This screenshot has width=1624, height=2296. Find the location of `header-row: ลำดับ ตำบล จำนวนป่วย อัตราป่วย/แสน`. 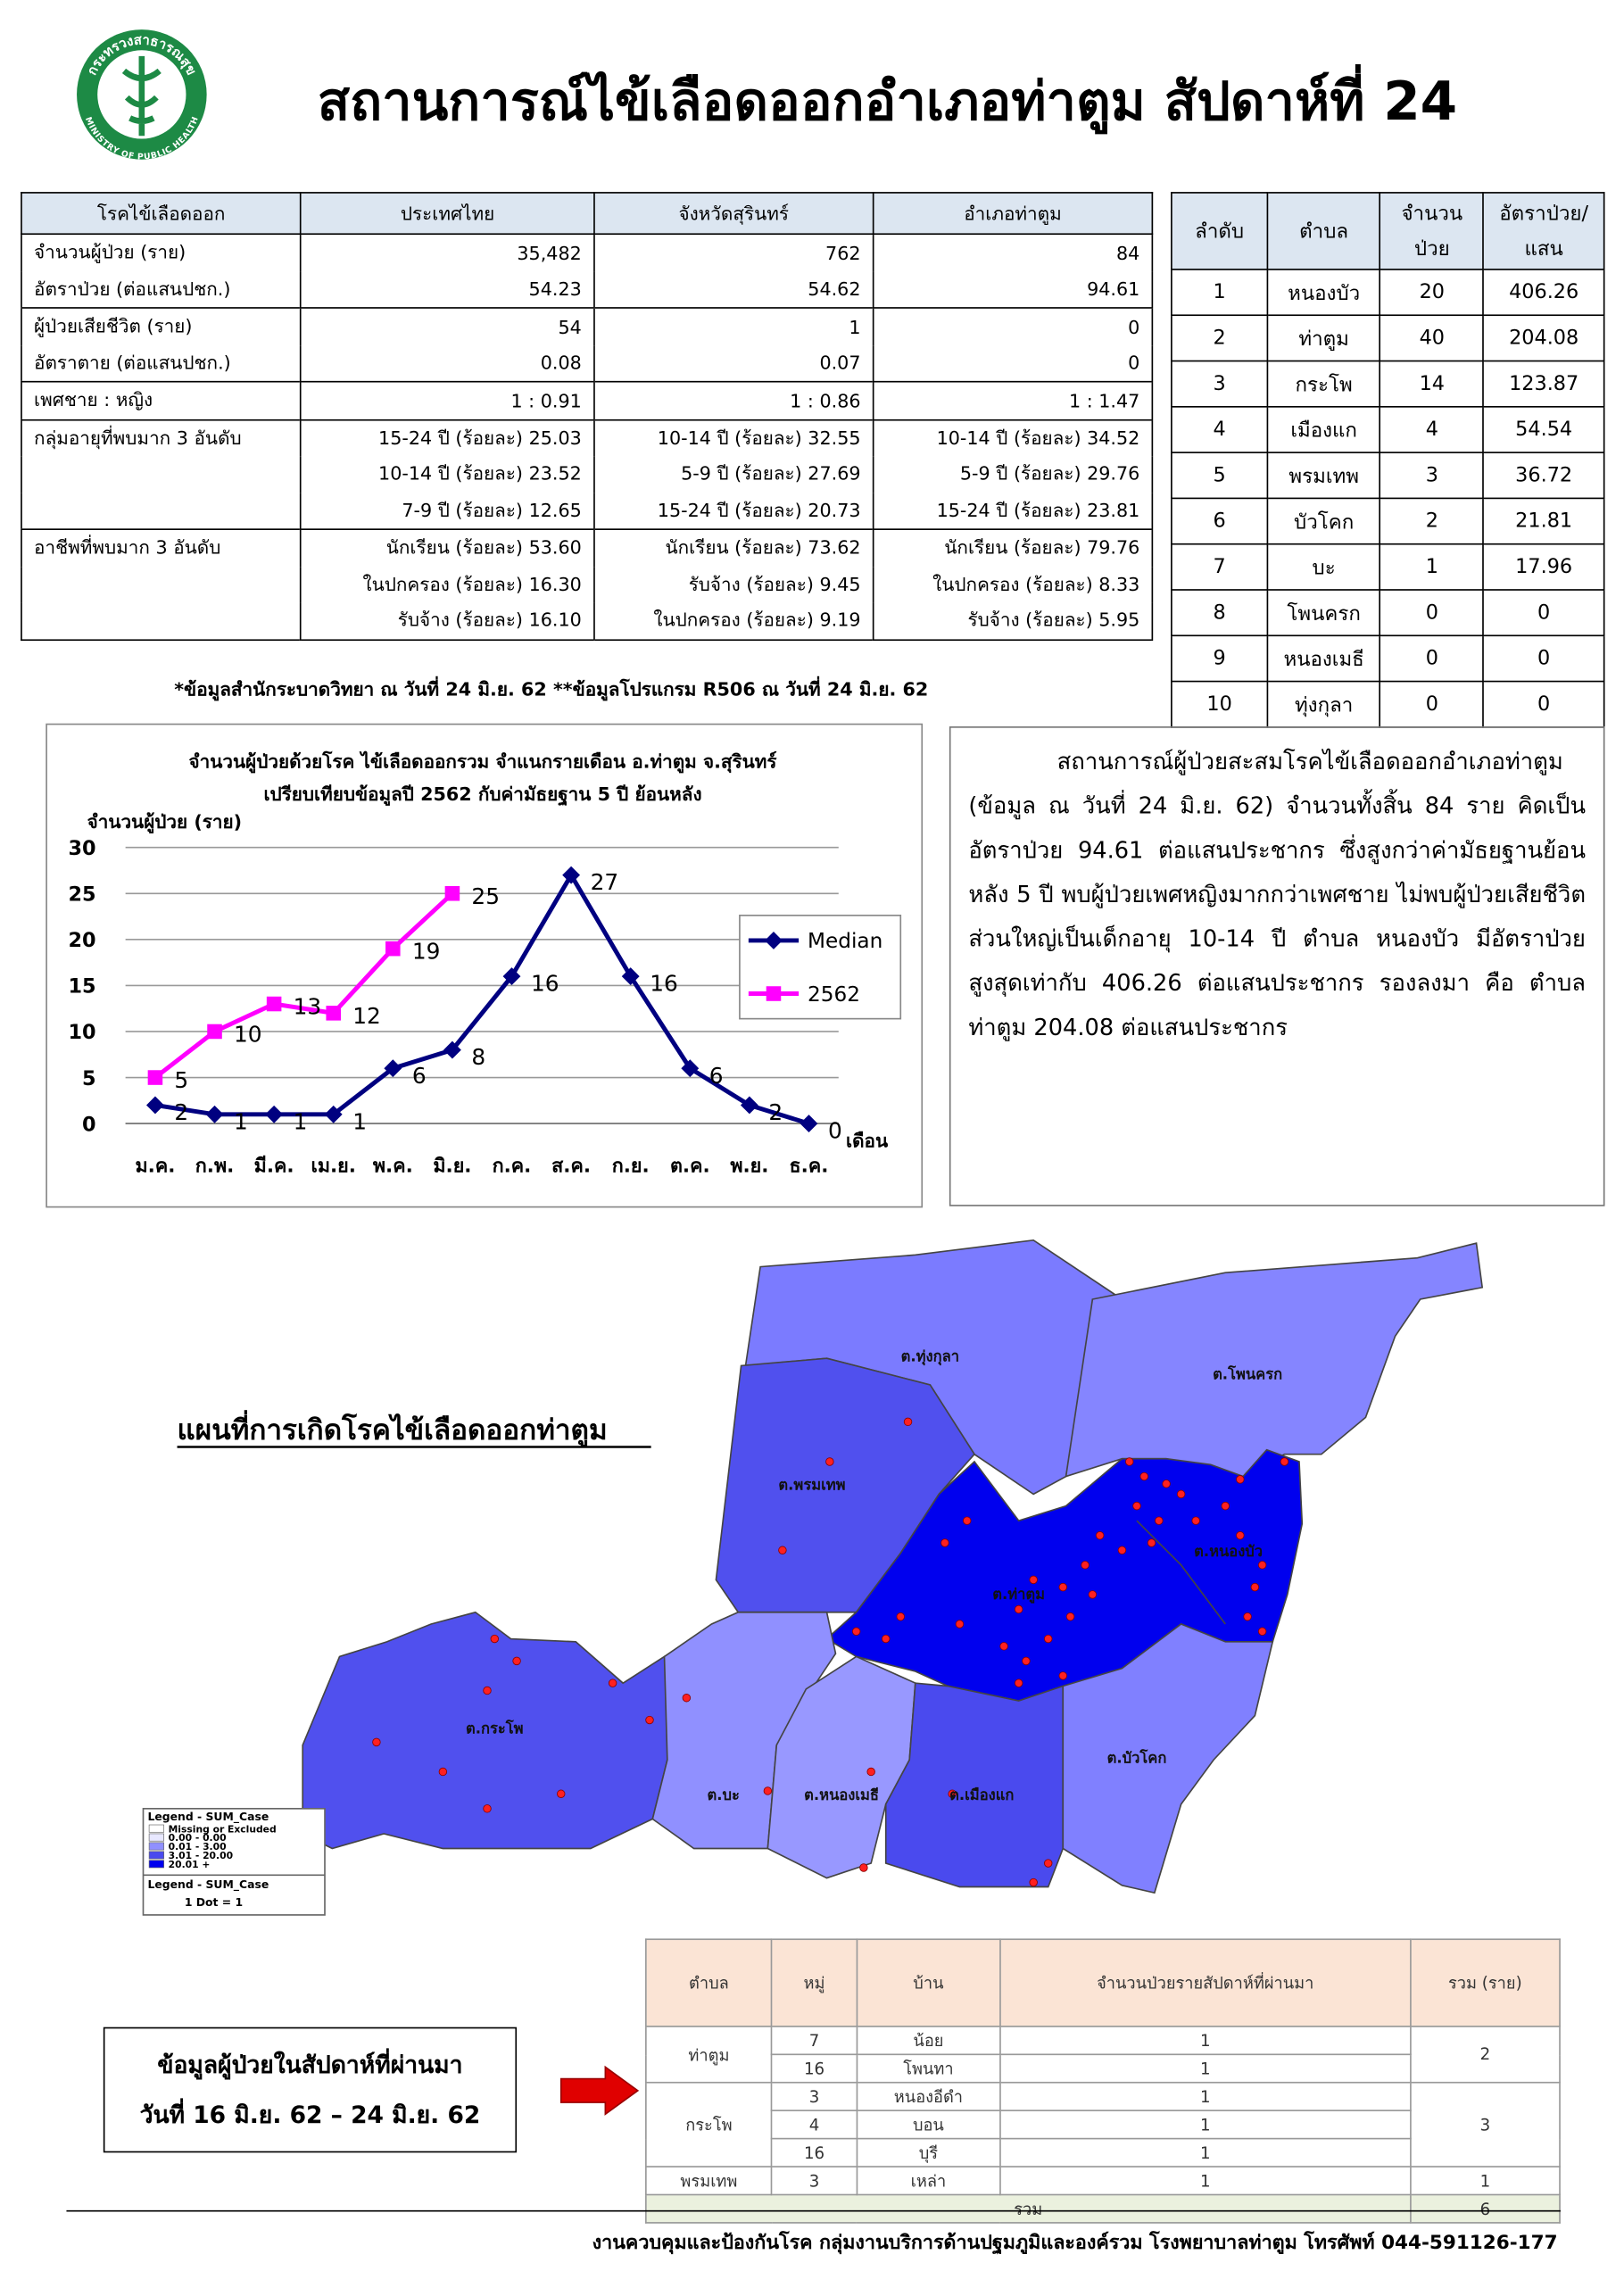

header-row: ลำดับ ตำบล จำนวนป่วย อัตราป่วย/แสน is located at coordinates (1388, 231).